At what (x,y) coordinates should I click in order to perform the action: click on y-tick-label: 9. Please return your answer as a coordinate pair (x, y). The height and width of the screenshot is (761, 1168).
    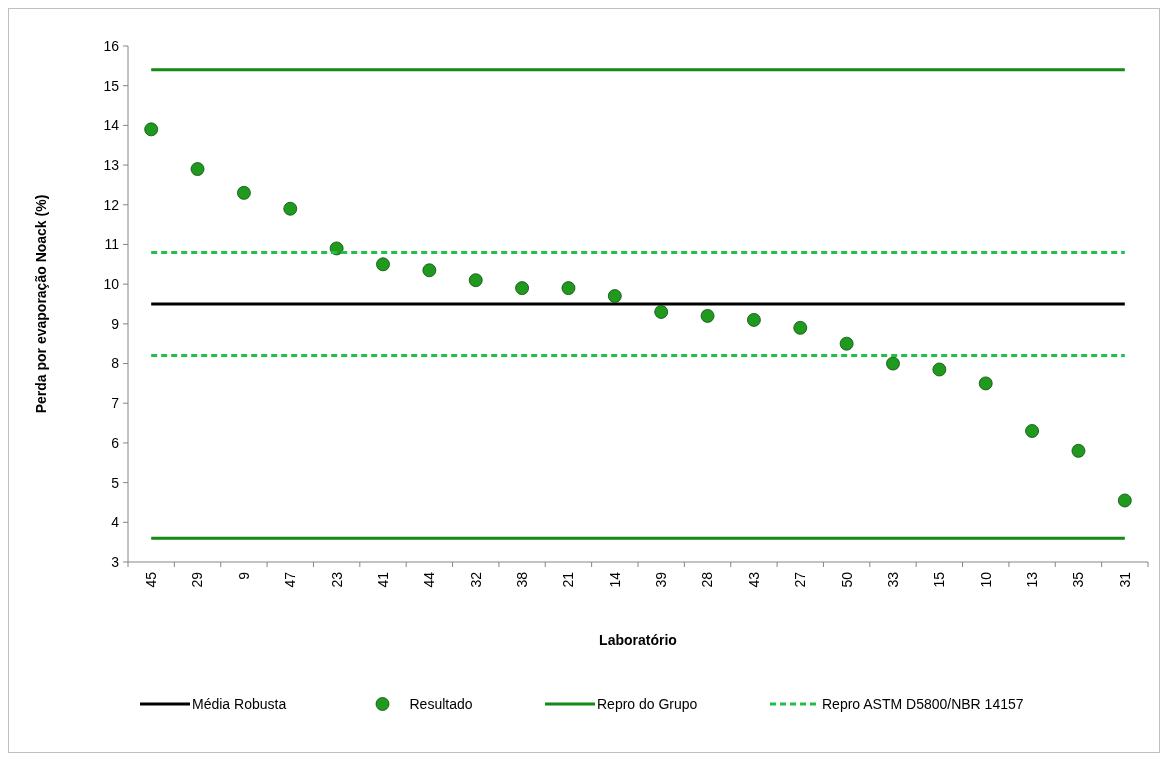
    Looking at the image, I should click on (115, 323).